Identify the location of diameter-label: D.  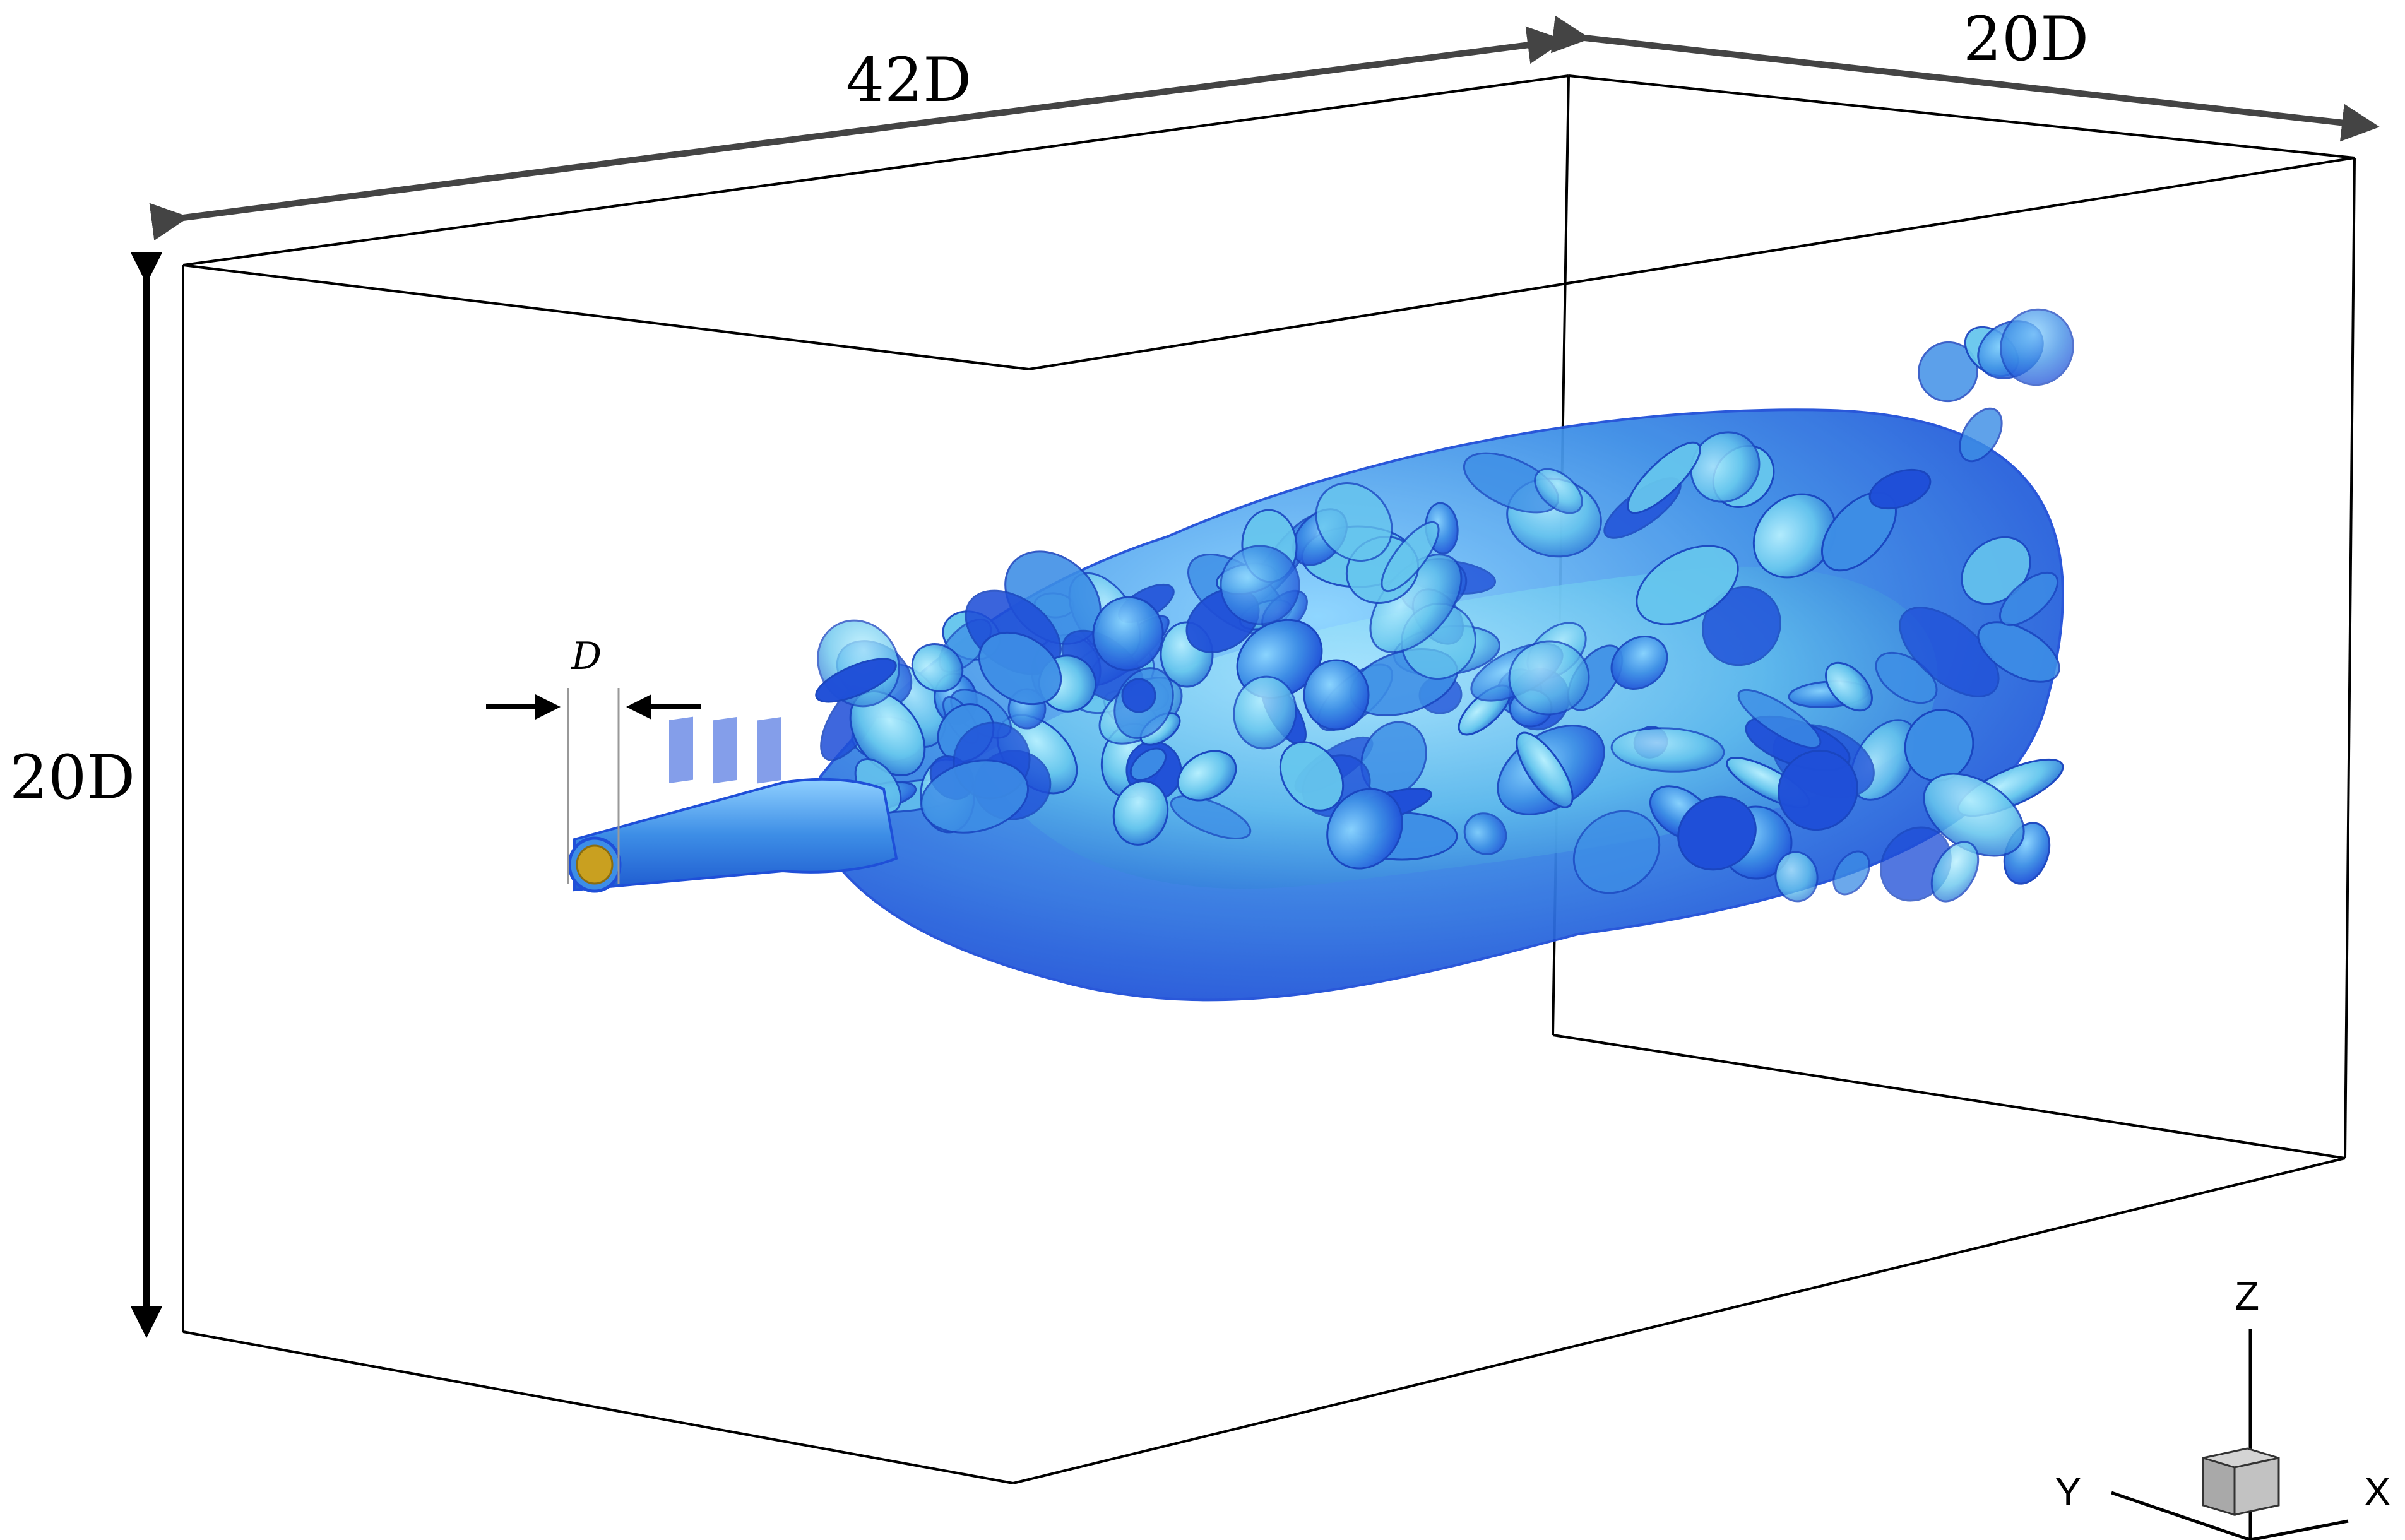
(586, 656).